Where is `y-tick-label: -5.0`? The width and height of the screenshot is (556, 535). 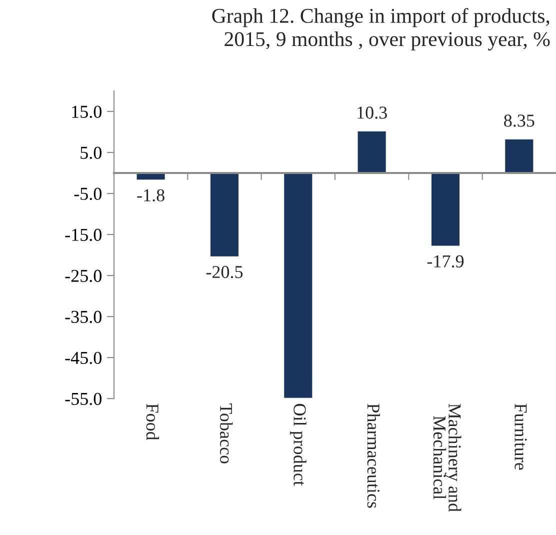 y-tick-label: -5.0 is located at coordinates (88, 194).